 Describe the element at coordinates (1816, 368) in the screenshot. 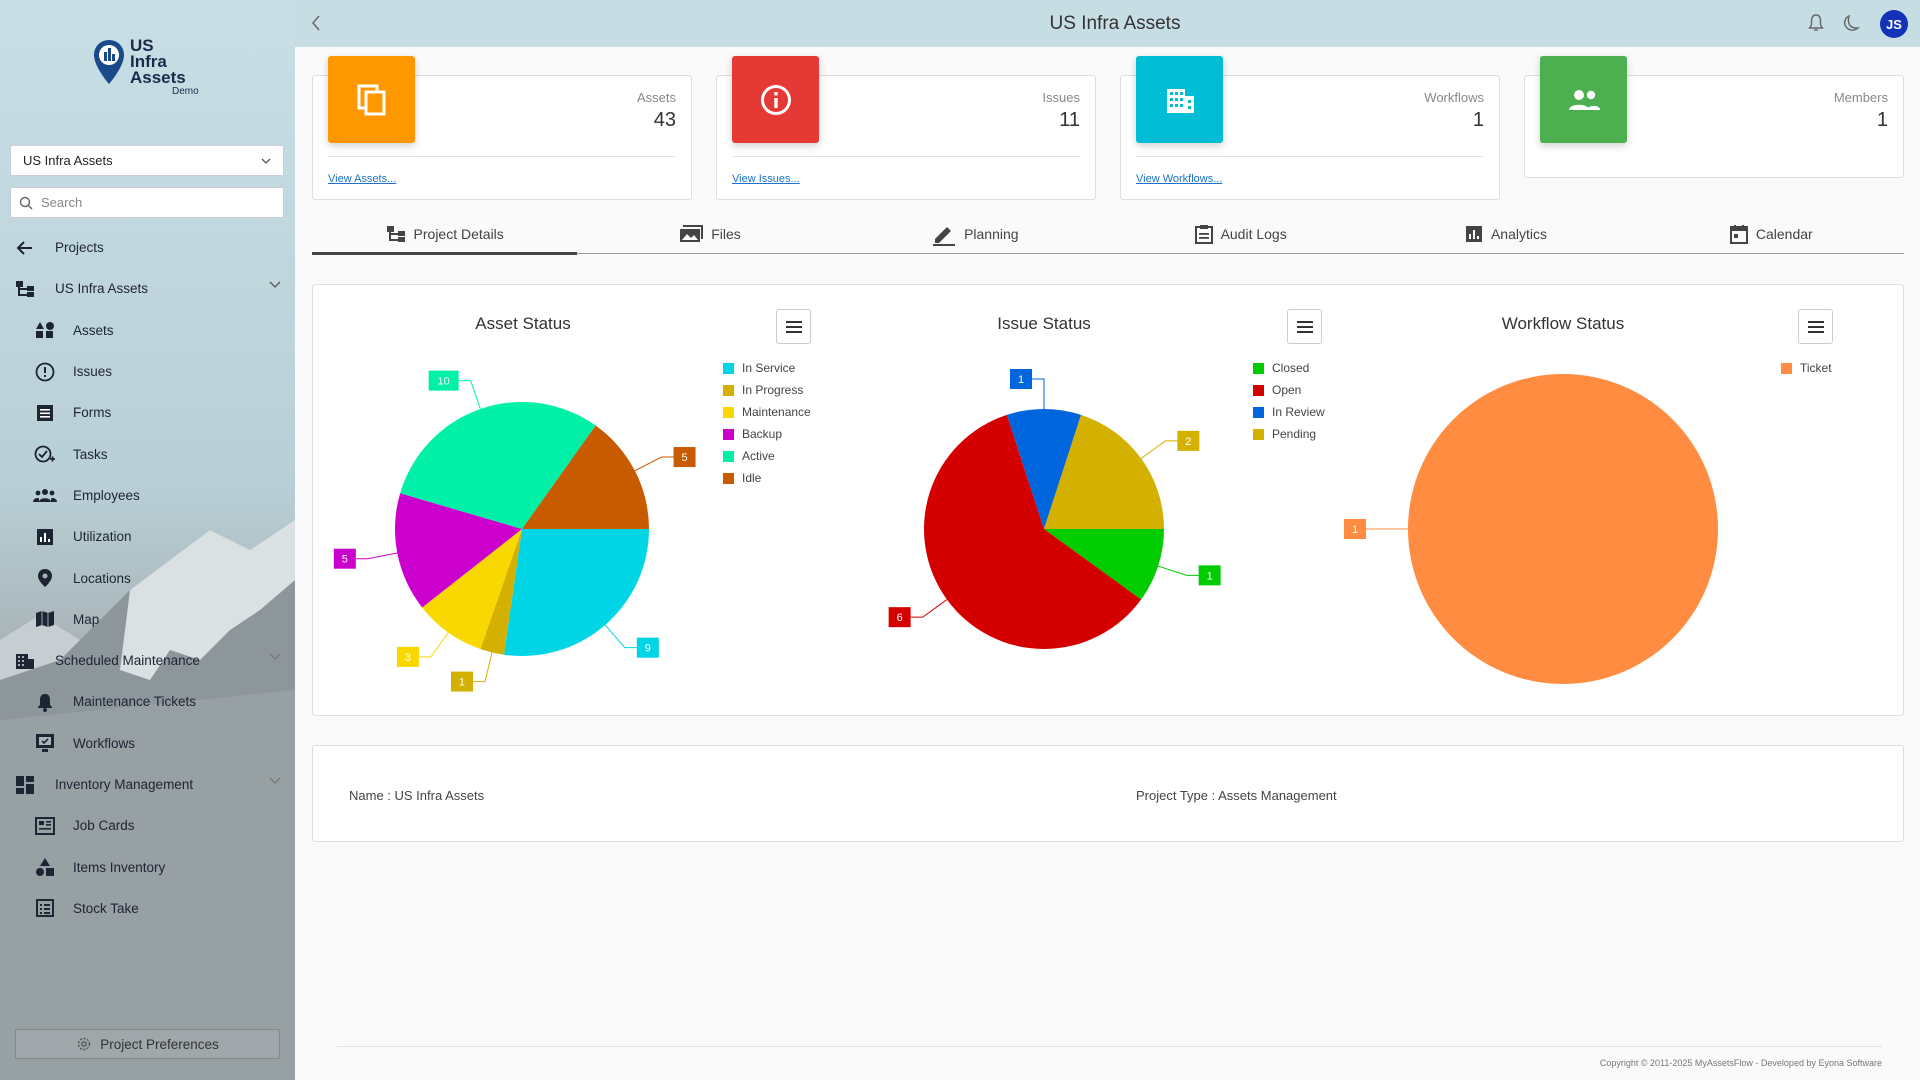

I see `legend-label-ticket: Ticket` at that location.